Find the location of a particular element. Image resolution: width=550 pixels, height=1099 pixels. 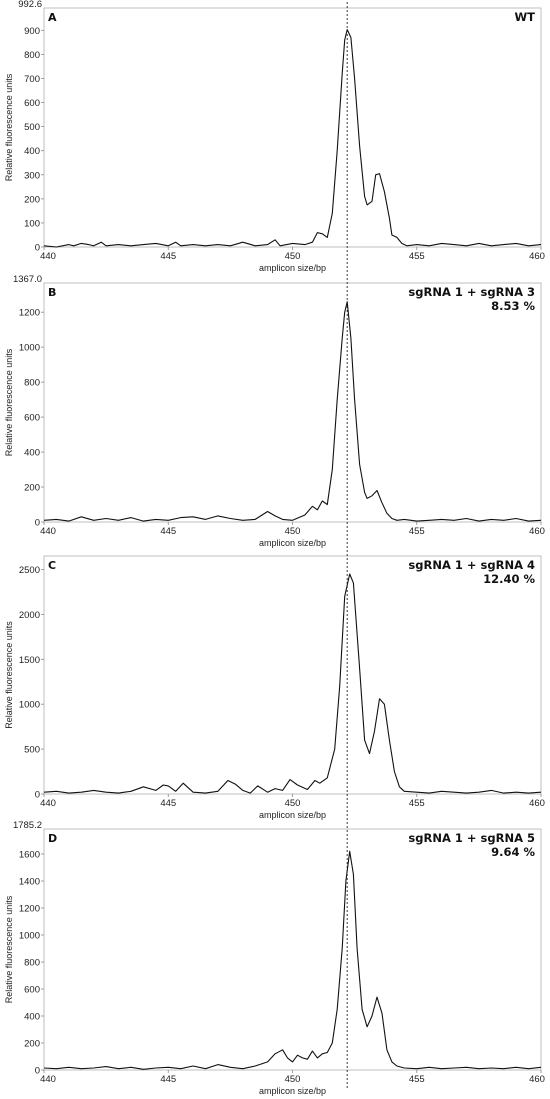

panel-title: sgRNA 1 + sgRNA 5 is located at coordinates (471, 838).